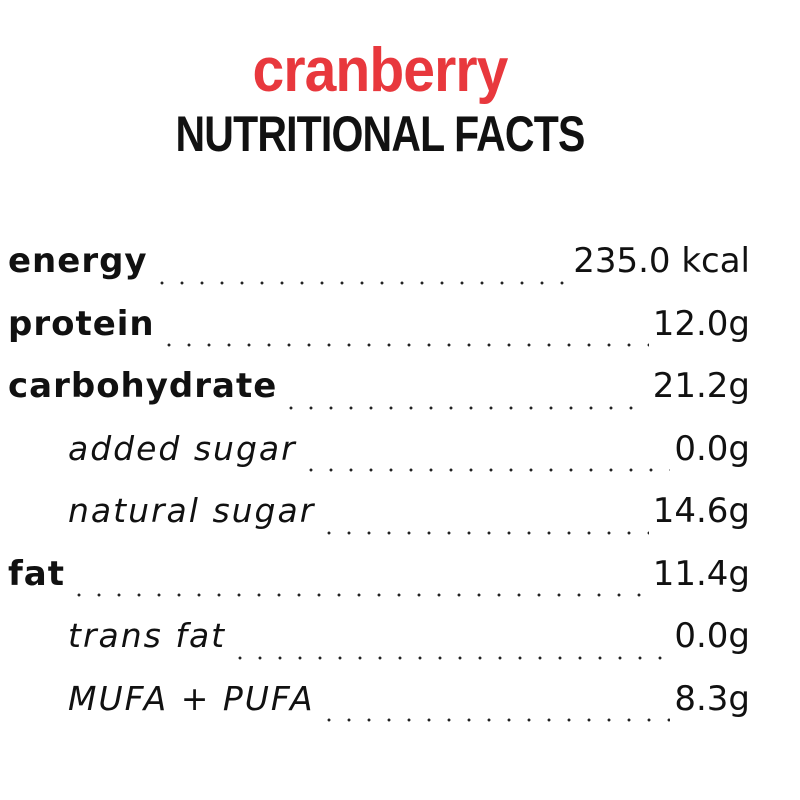 This screenshot has width=800, height=800. Describe the element at coordinates (380, 134) in the screenshot. I see `page-title: NUTRITIONAL FACTS` at that location.